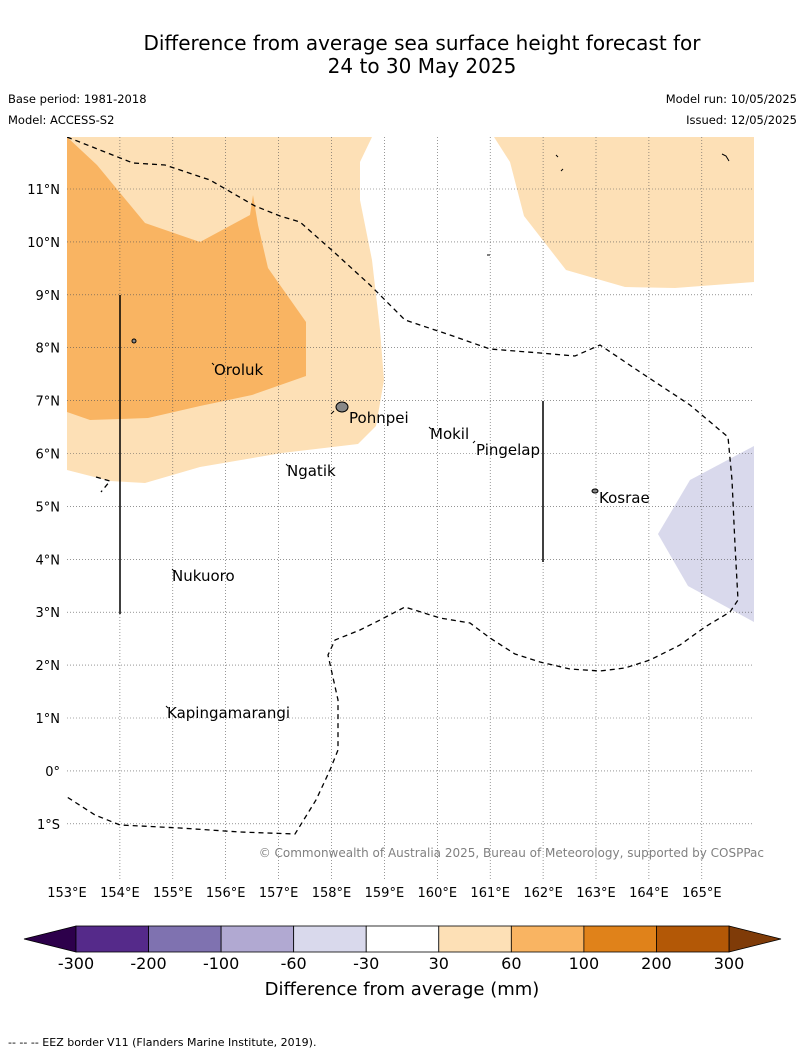 The height and width of the screenshot is (1058, 804). I want to click on colorbar-tick-label: 30, so click(439, 963).